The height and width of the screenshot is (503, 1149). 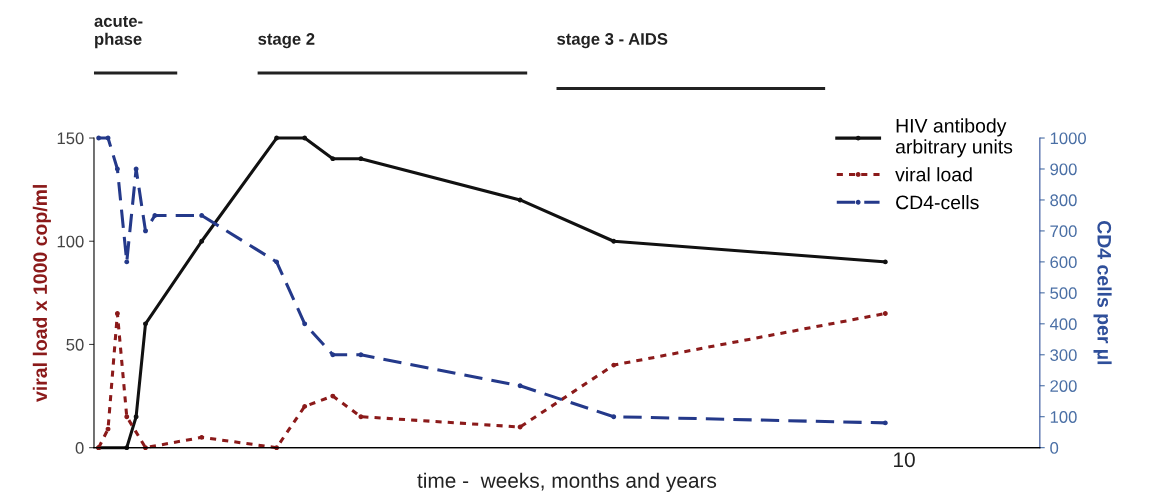 What do you see at coordinates (954, 138) in the screenshot?
I see `legend-label: HIV antibody arbitrary units` at bounding box center [954, 138].